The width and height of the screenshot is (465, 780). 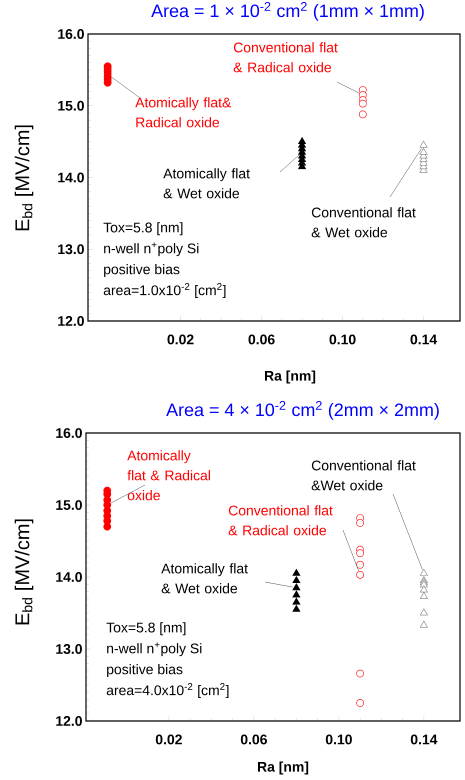 What do you see at coordinates (165, 290) in the screenshot?
I see `annotation: area=1.0x10$^{-2}$ [cm$^{2}$]` at bounding box center [165, 290].